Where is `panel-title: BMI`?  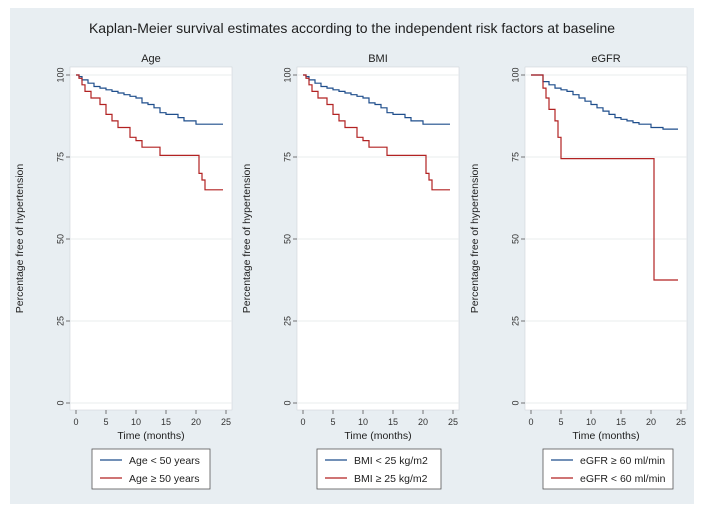 panel-title: BMI is located at coordinates (378, 59).